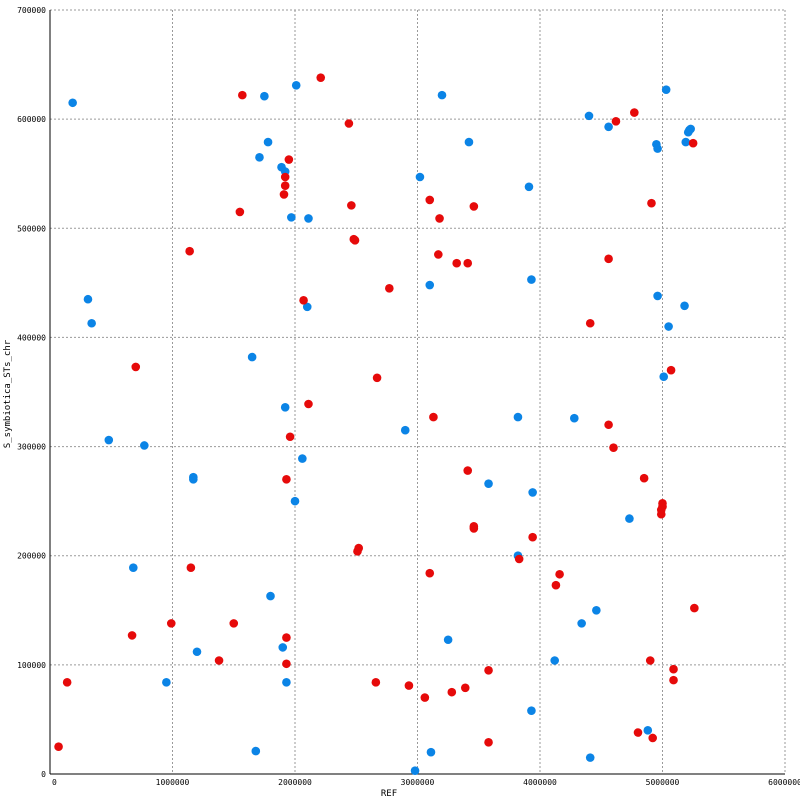 The image size is (800, 800). Describe the element at coordinates (418, 782) in the screenshot. I see `x-tick-label: 3000000` at that location.